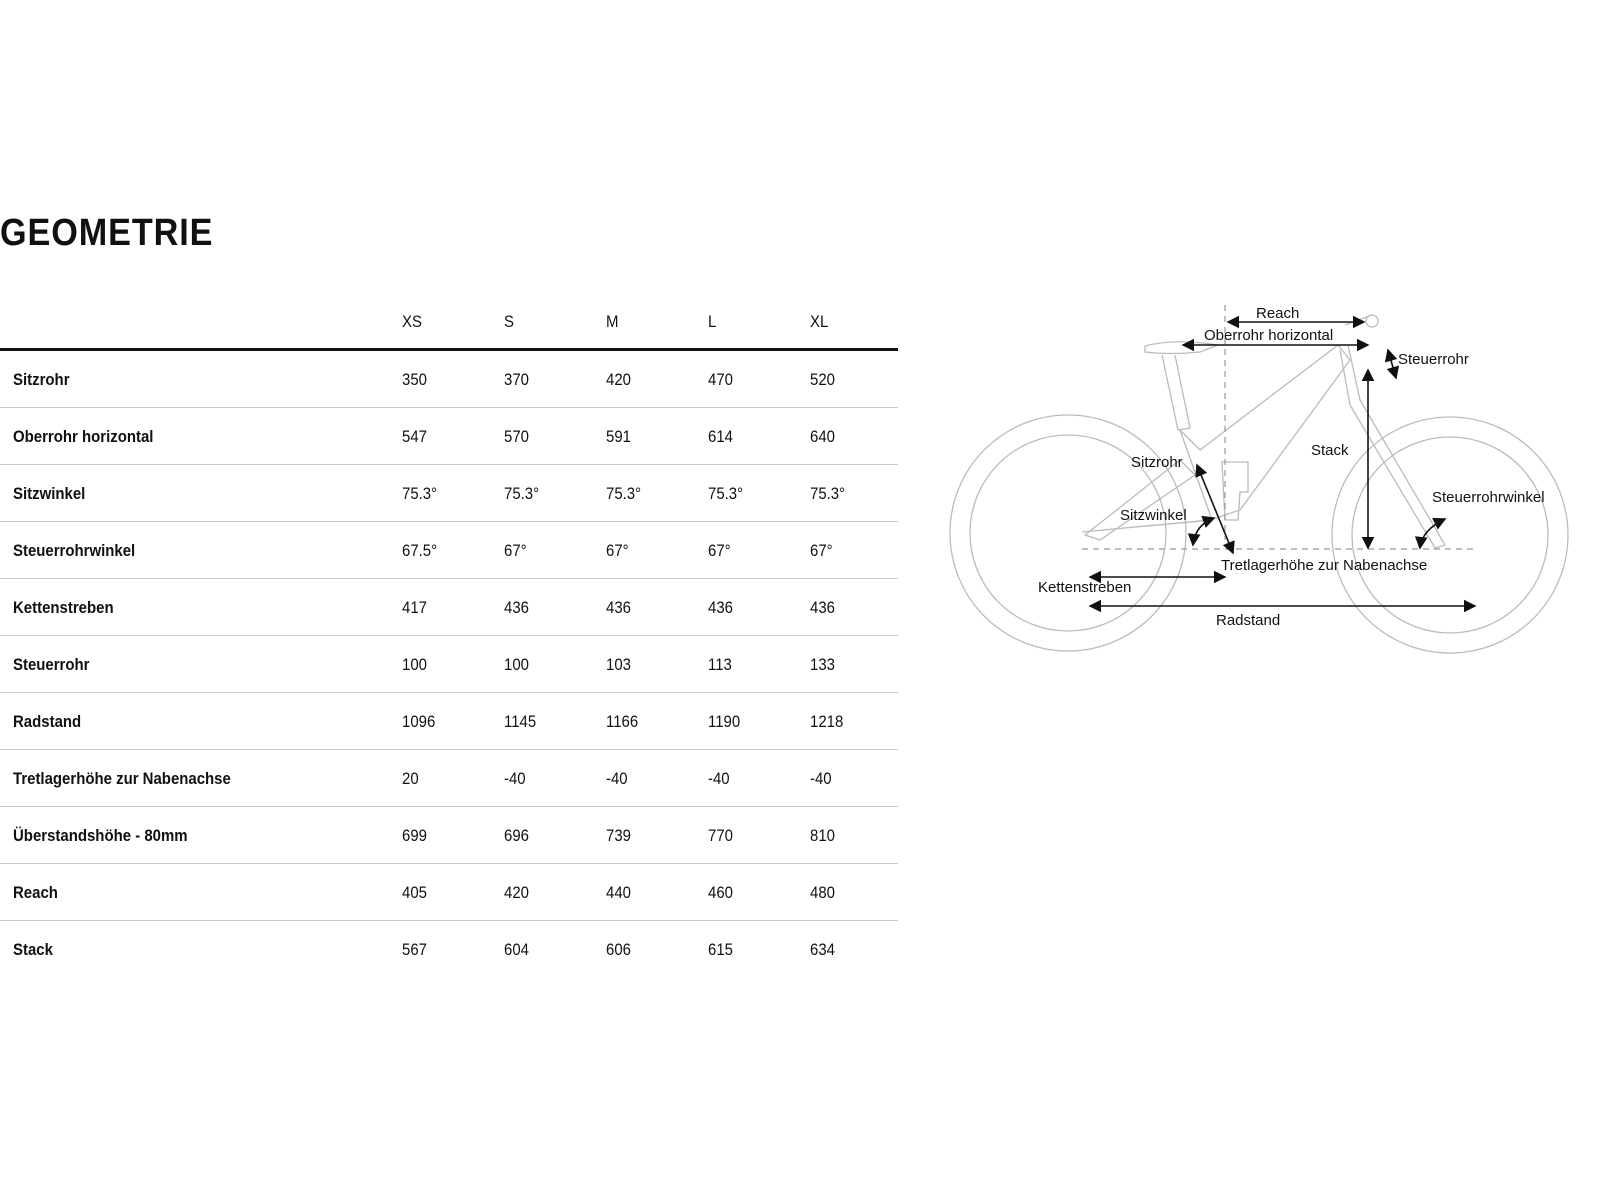 This screenshot has width=1600, height=1200. Describe the element at coordinates (720, 379) in the screenshot. I see `row-value: 470` at that location.